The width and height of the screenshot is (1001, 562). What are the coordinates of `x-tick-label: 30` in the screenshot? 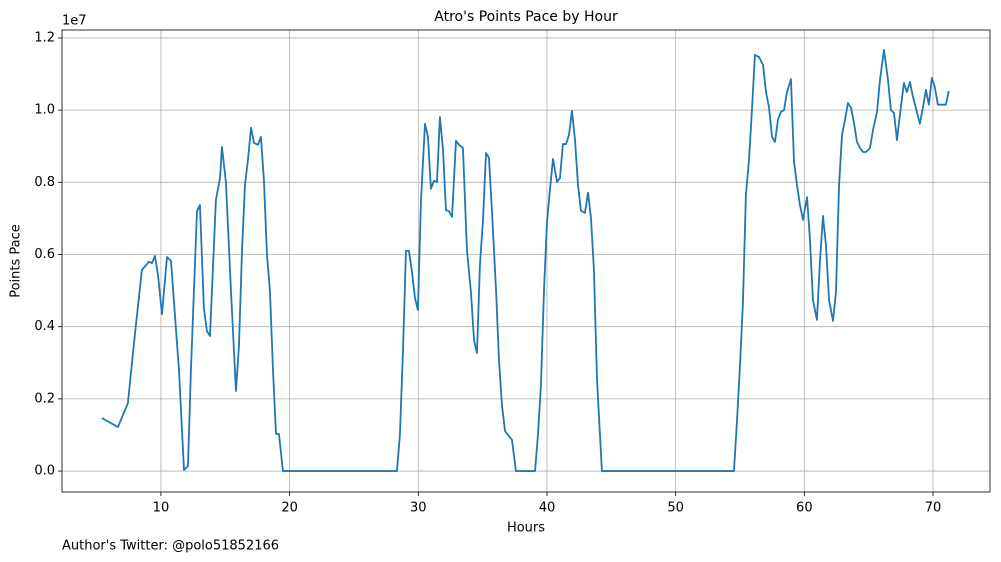 It's located at (418, 508).